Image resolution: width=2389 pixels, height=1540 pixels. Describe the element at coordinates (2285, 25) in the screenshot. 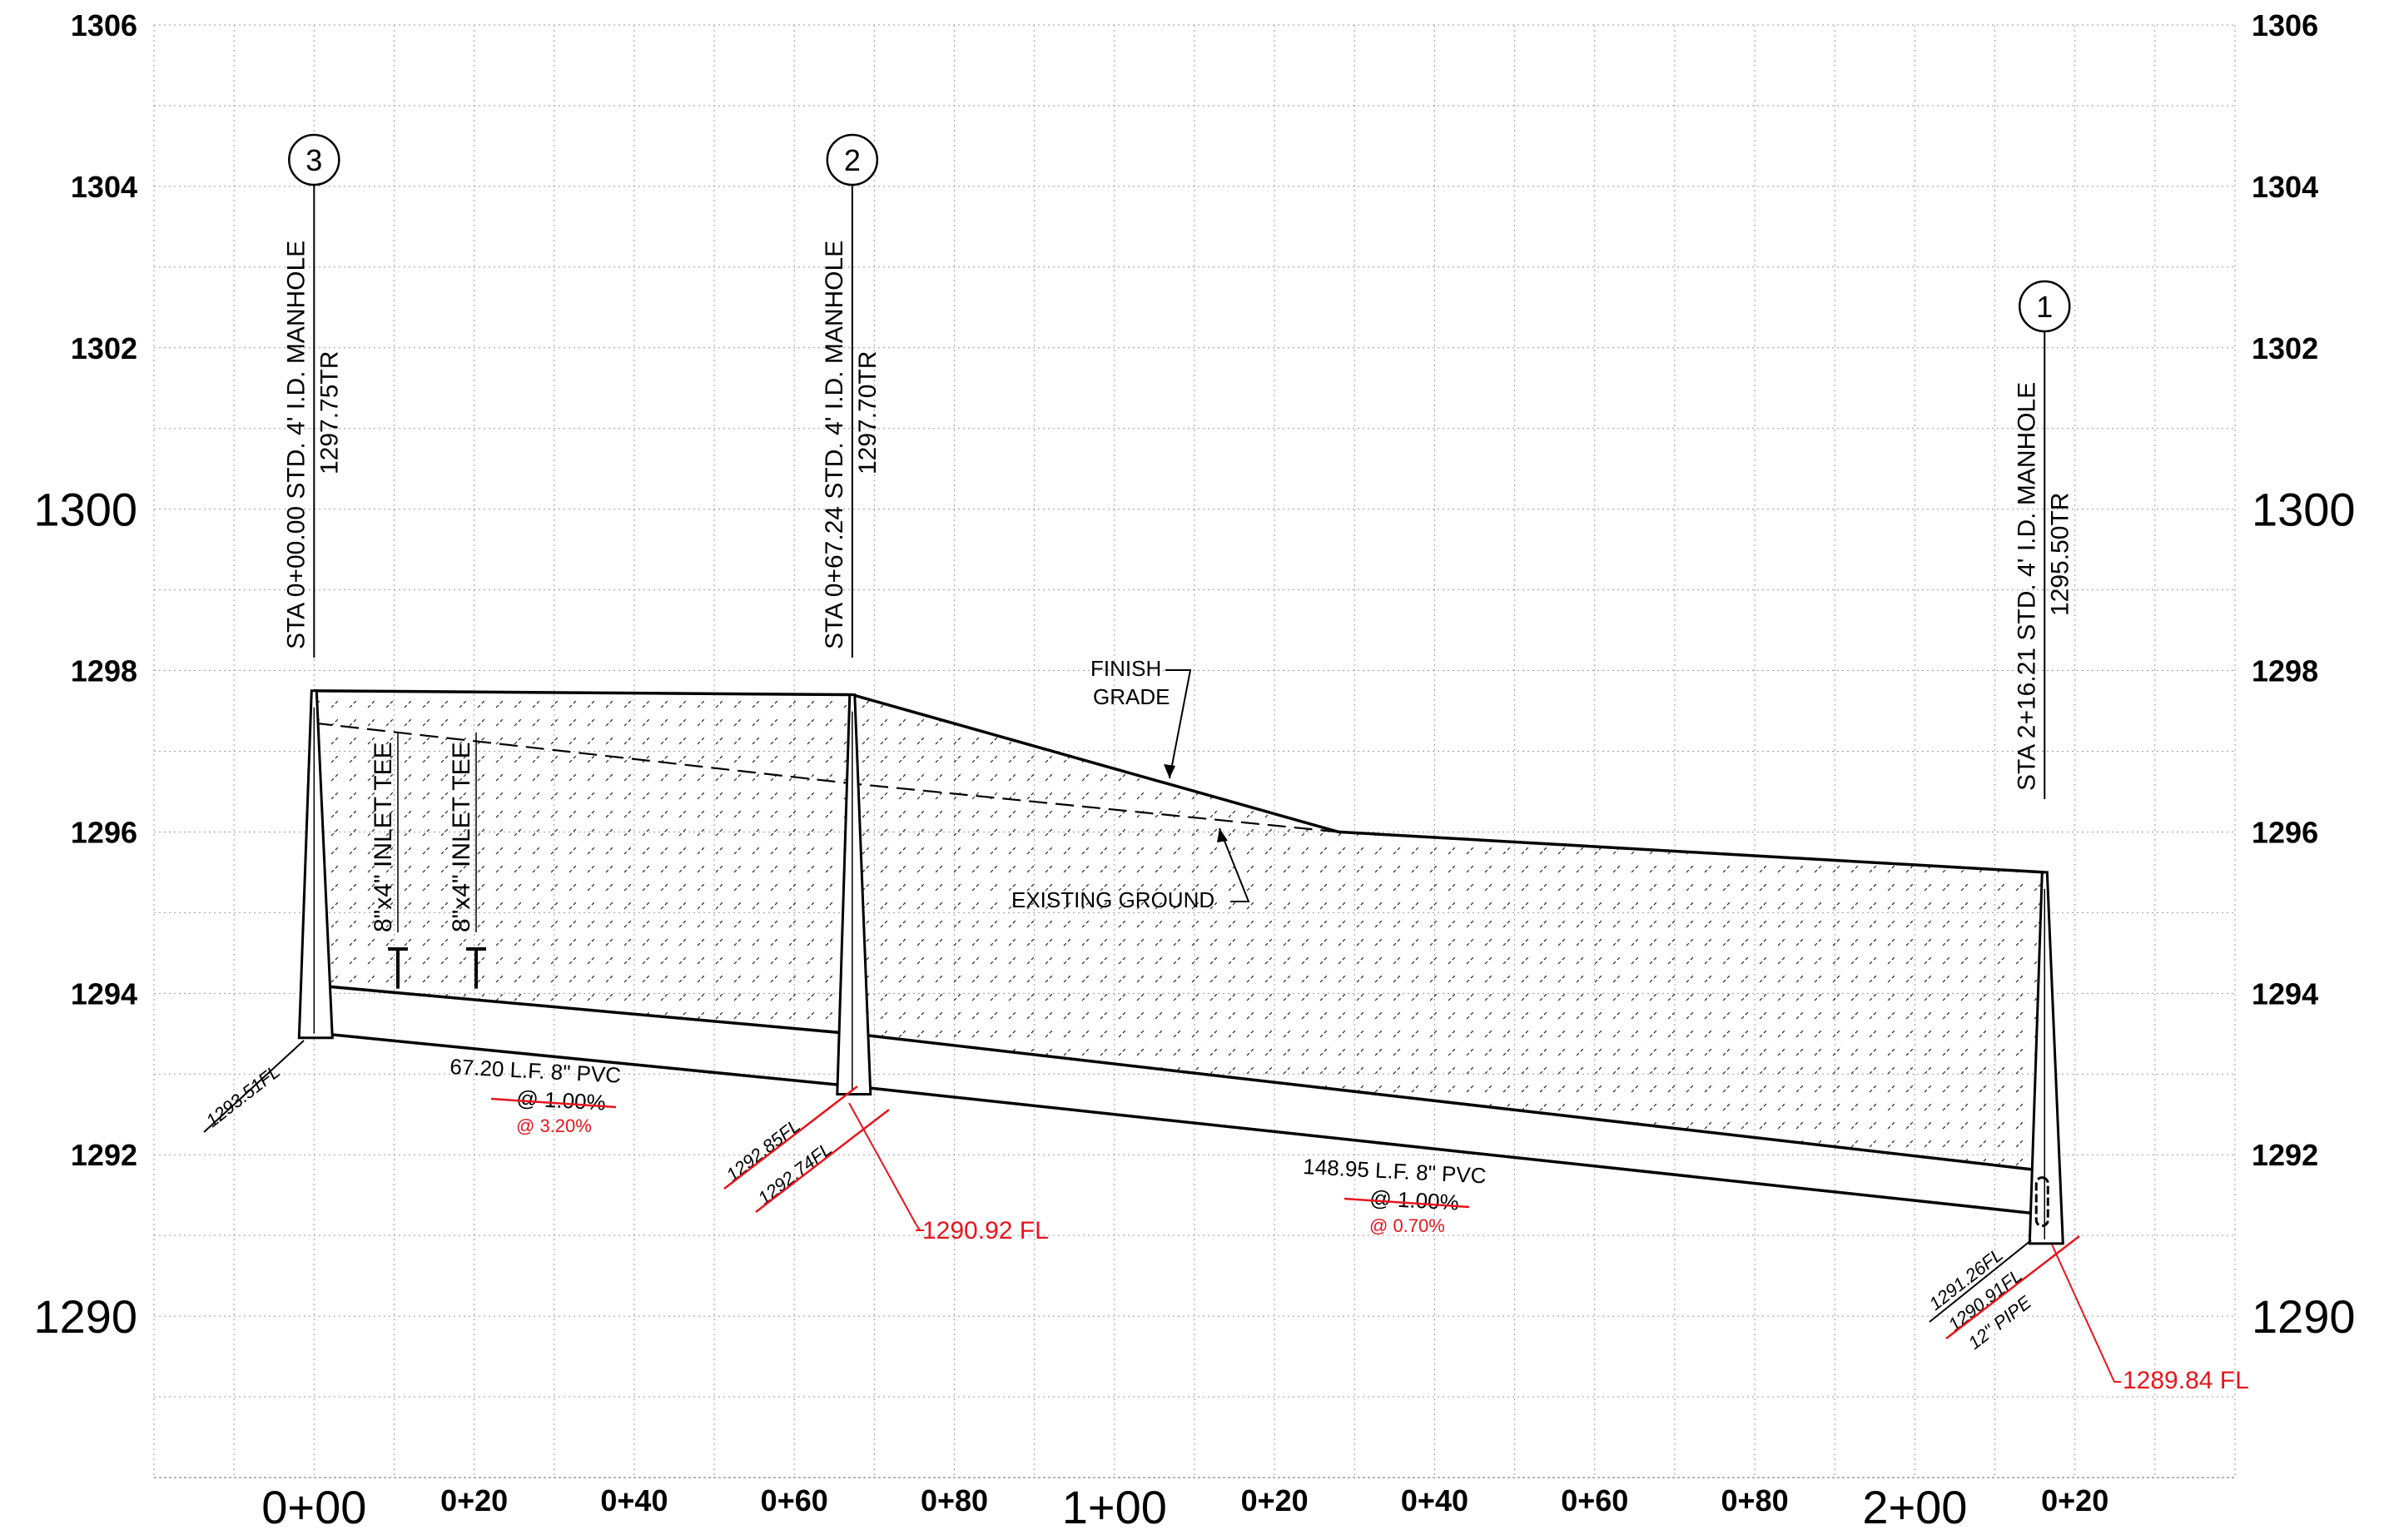

I see `y-tick-label-right: 1306` at that location.